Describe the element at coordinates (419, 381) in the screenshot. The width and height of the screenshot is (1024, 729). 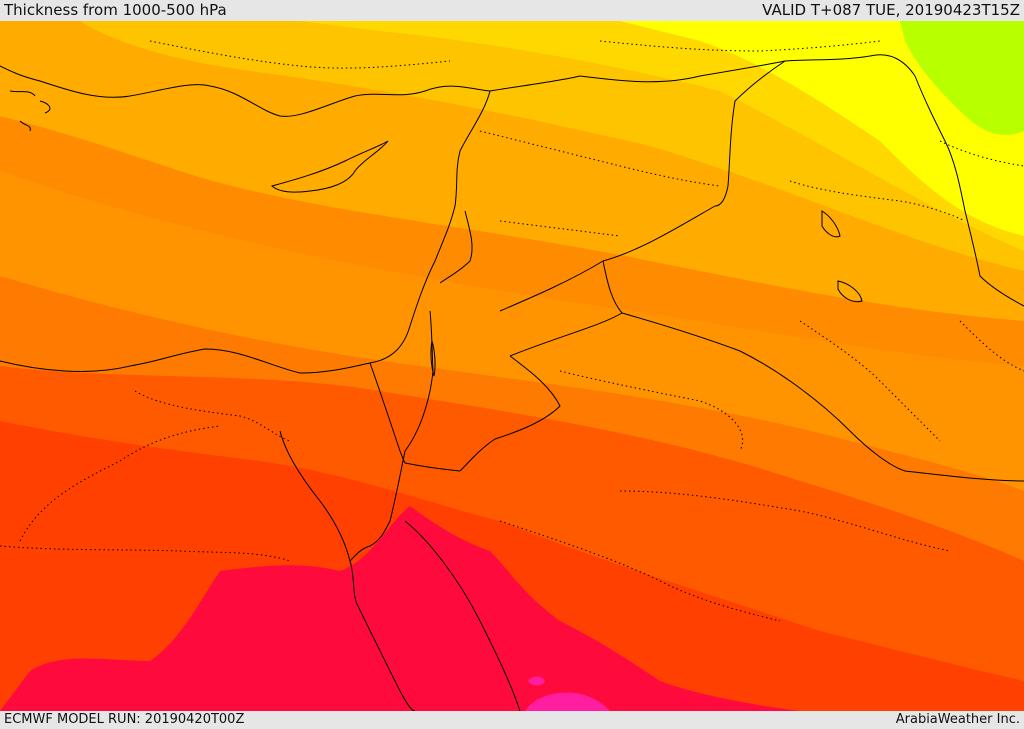
I see `border-israel-jordan` at that location.